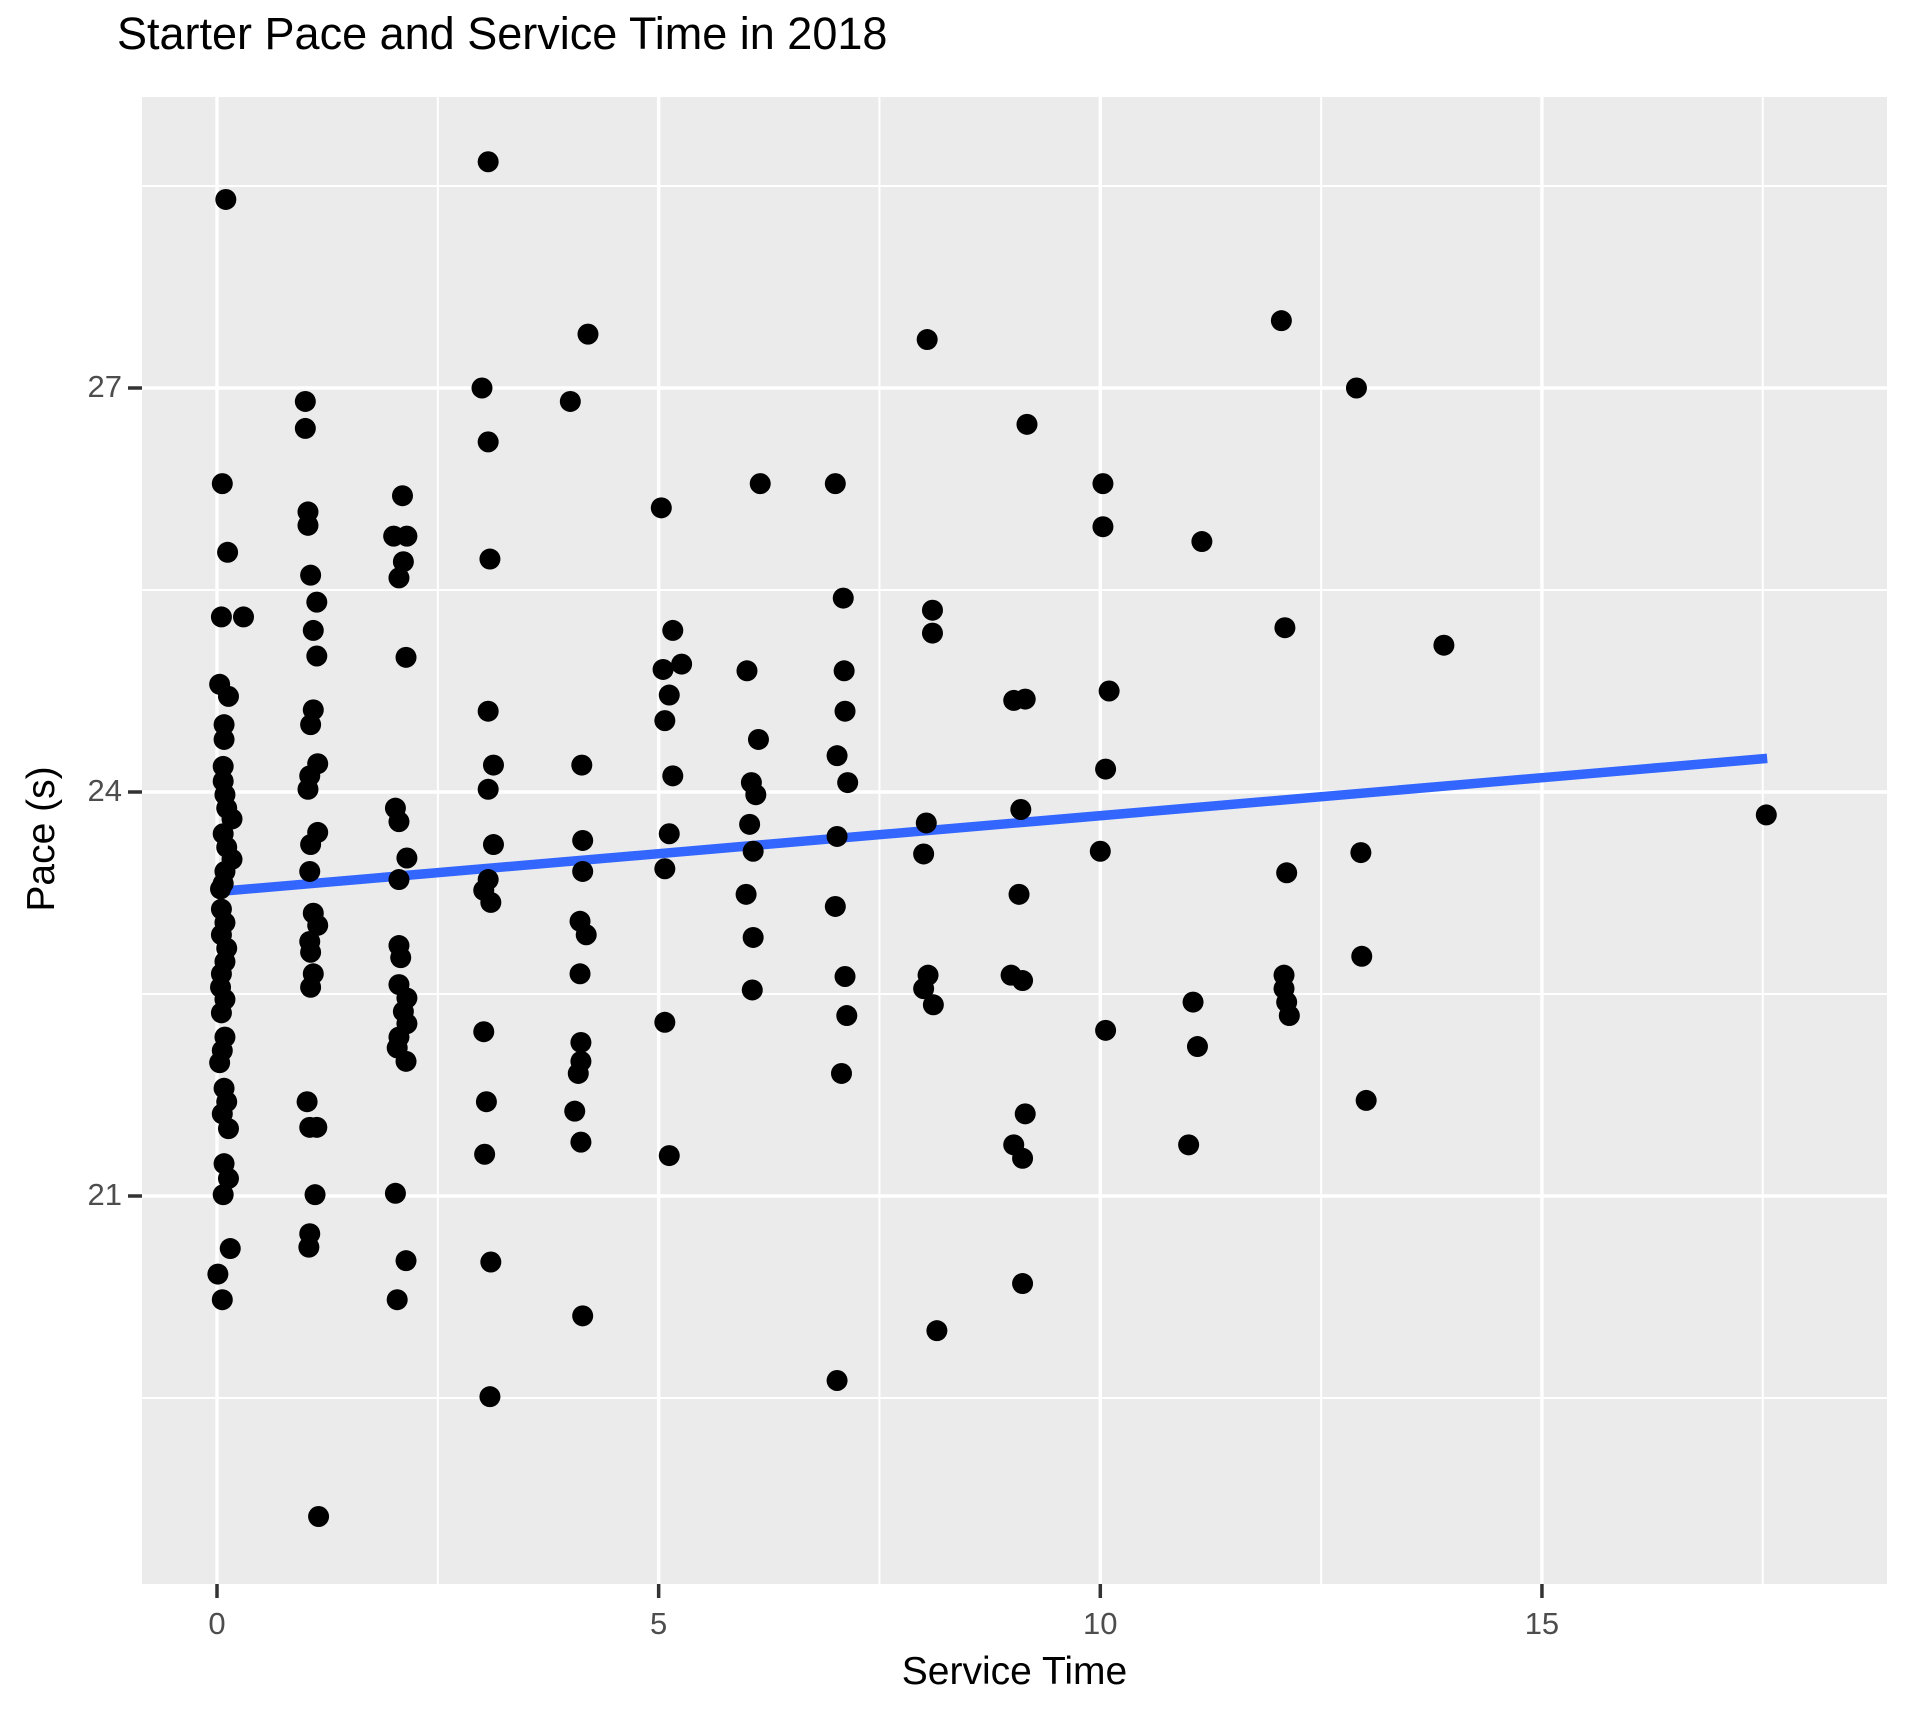 This screenshot has width=1908, height=1720. Describe the element at coordinates (1100, 1623) in the screenshot. I see `x-tick-label: 10` at that location.